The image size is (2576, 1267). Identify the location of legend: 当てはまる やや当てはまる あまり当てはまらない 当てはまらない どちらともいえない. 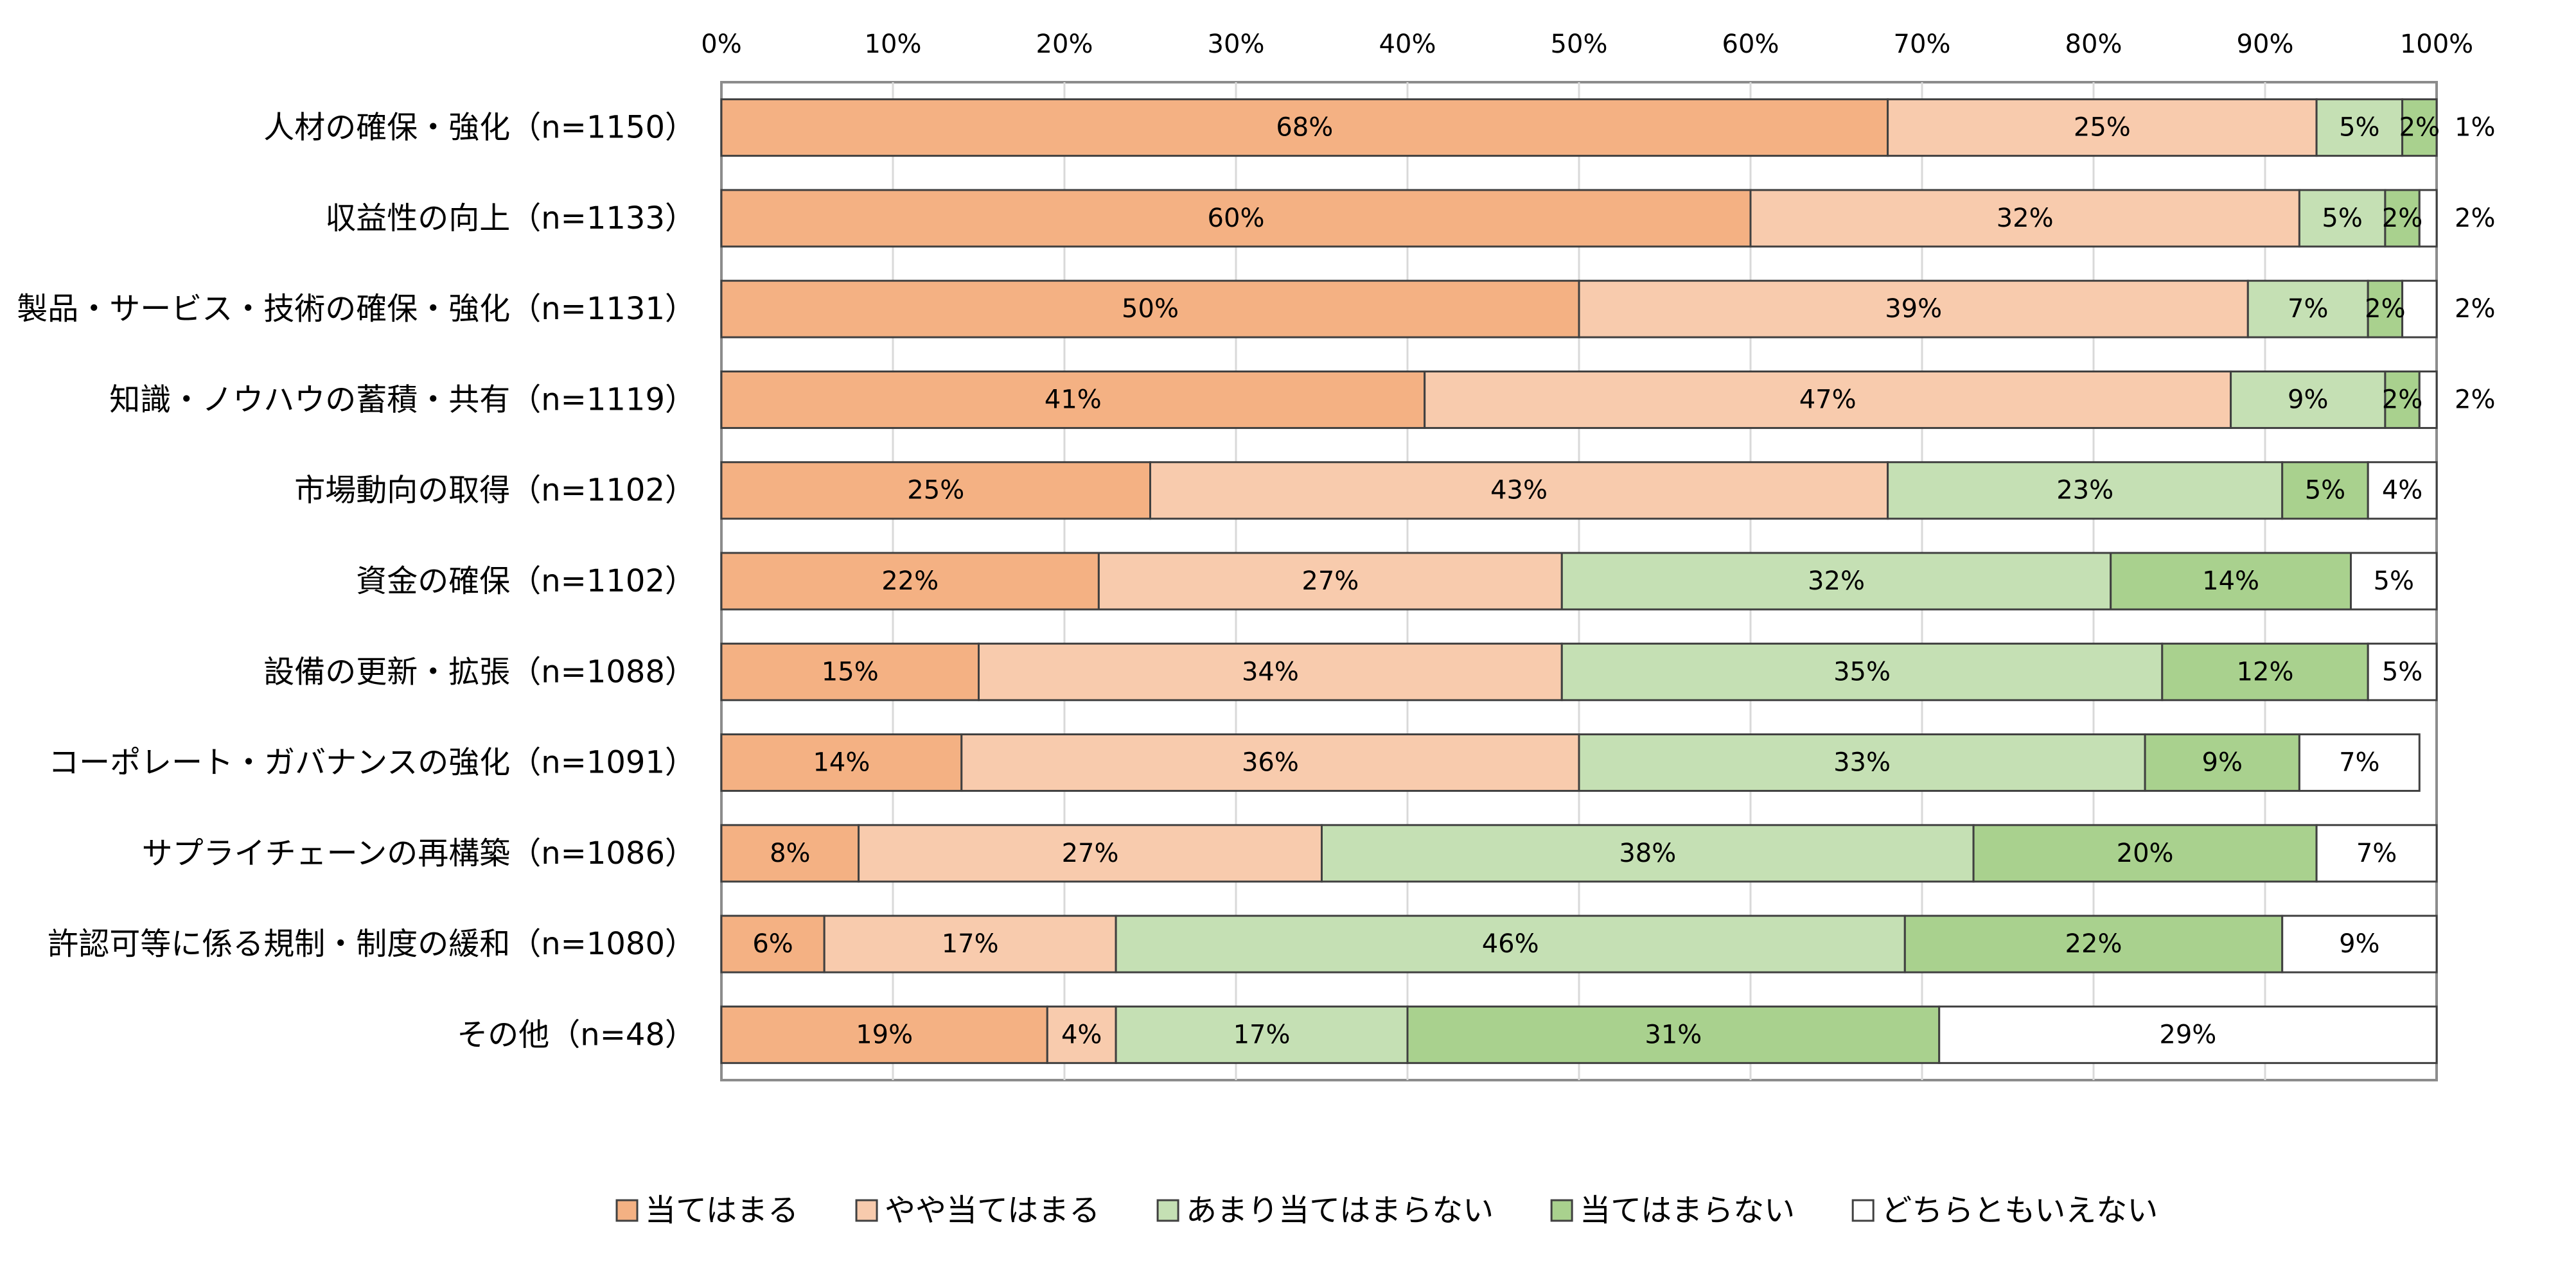
(1386, 1211).